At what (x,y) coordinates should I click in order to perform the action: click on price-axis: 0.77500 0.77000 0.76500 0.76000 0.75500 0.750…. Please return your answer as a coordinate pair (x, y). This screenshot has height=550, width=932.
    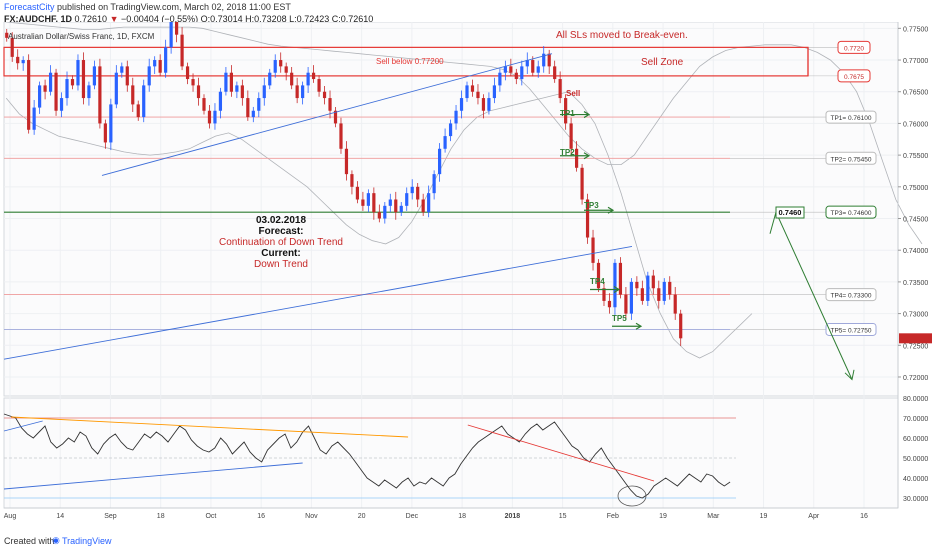
    Looking at the image, I should click on (914, 265).